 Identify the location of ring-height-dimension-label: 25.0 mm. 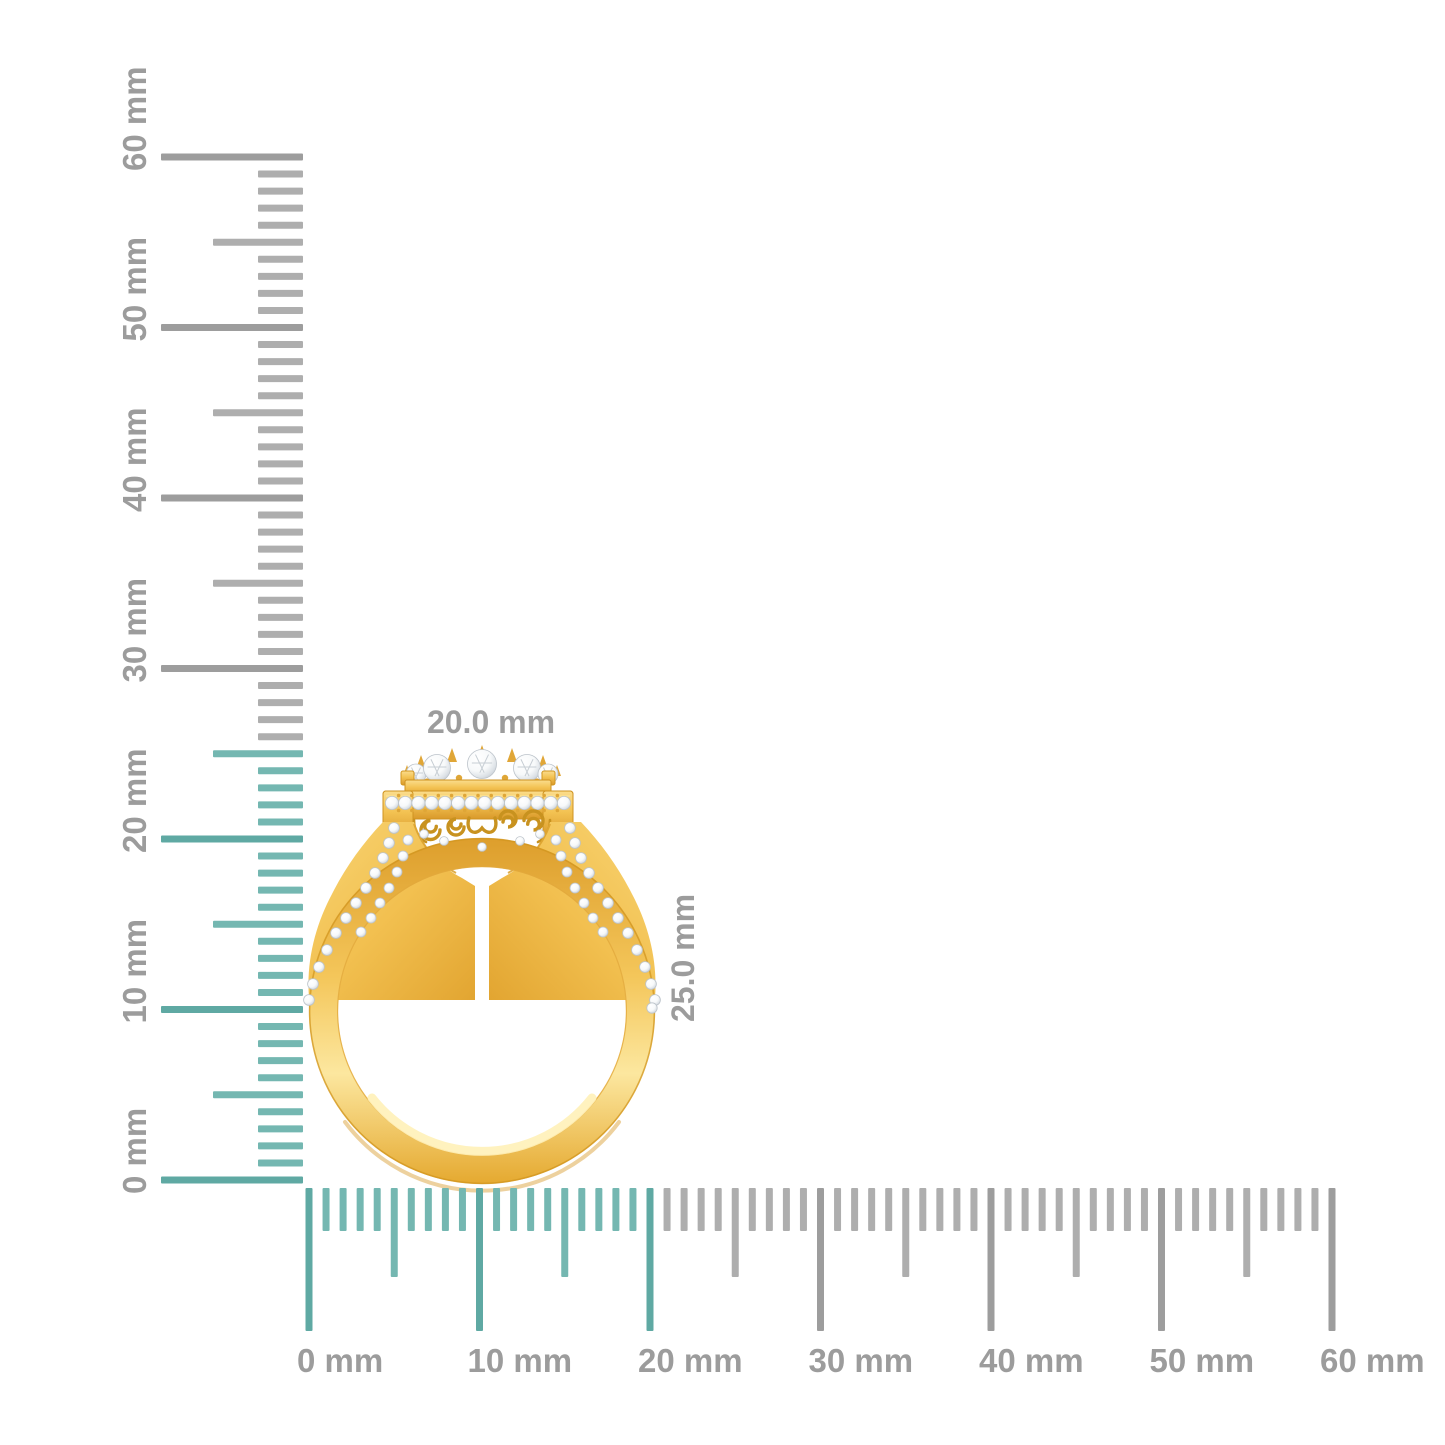
(683, 958).